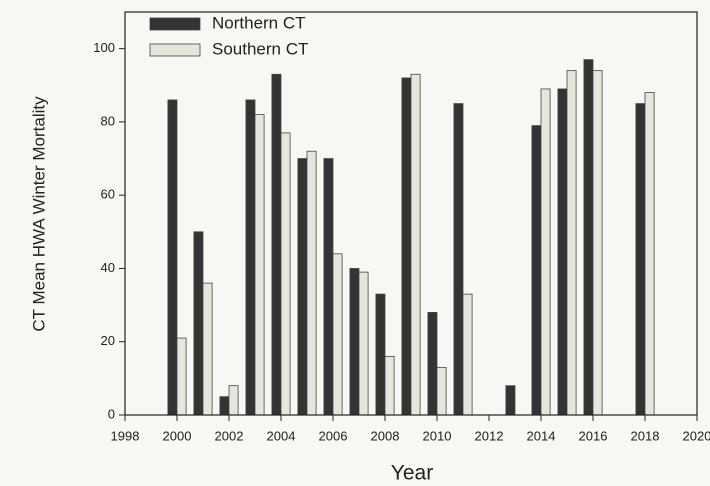 Image resolution: width=710 pixels, height=486 pixels. Describe the element at coordinates (489, 435) in the screenshot. I see `x-tick-label: 2012` at that location.